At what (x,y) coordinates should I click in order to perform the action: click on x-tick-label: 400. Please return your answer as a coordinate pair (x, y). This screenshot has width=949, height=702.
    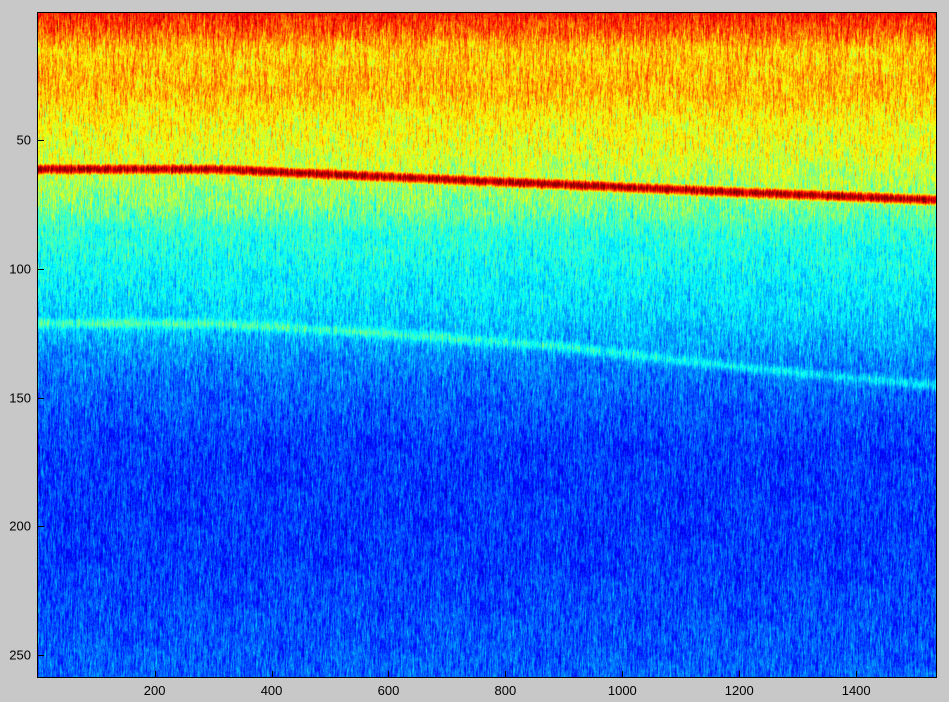
    Looking at the image, I should click on (271, 690).